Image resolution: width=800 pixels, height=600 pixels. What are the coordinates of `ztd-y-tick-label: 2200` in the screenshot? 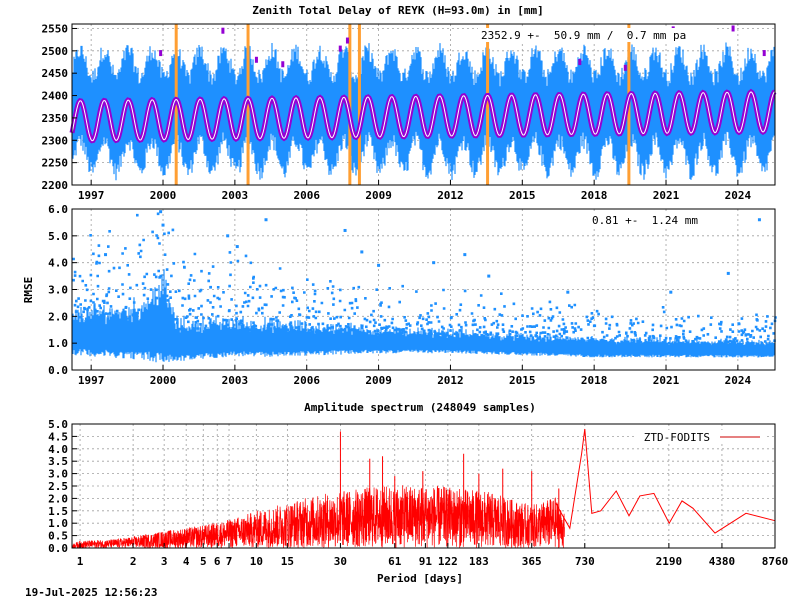 It's located at (55, 185).